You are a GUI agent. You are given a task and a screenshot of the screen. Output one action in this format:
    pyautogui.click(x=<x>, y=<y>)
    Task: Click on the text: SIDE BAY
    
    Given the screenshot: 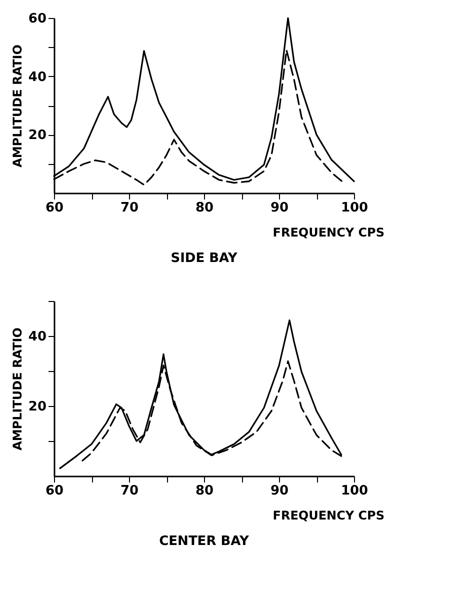 What is the action you would take?
    pyautogui.click(x=204, y=258)
    